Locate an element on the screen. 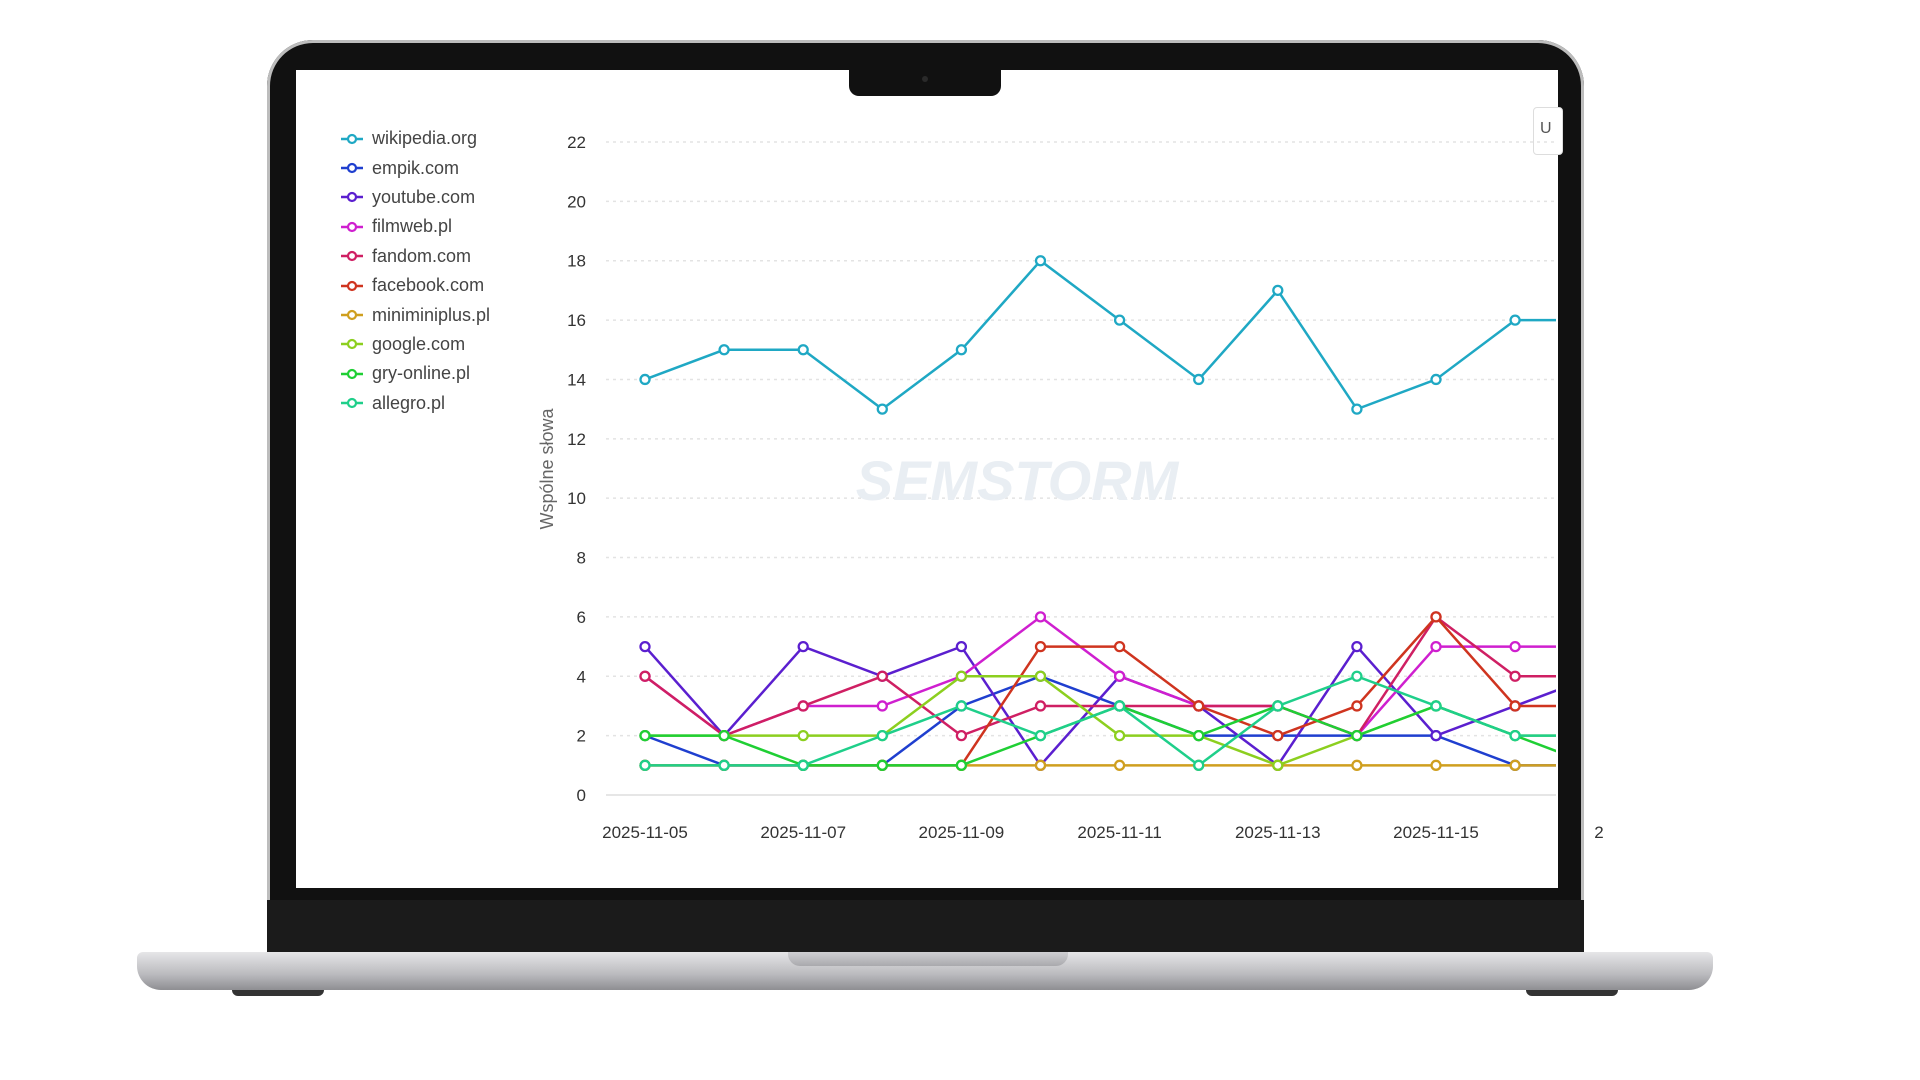  series-google.com is located at coordinates (1119, 720).